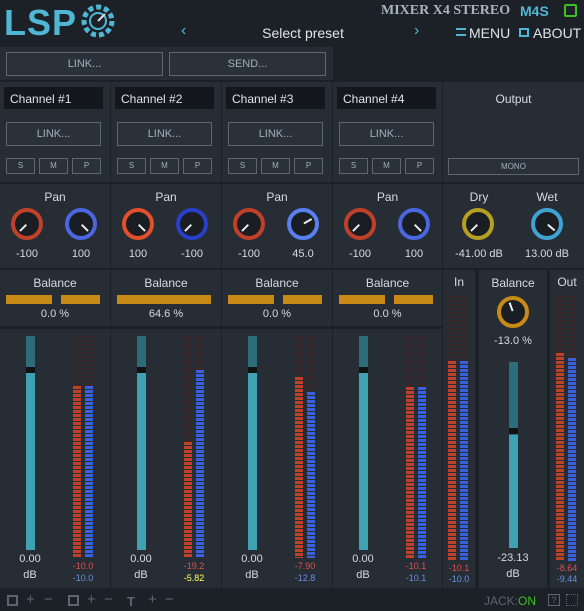  Describe the element at coordinates (152, 599) in the screenshot. I see `zoom-in-button-3: +` at that location.